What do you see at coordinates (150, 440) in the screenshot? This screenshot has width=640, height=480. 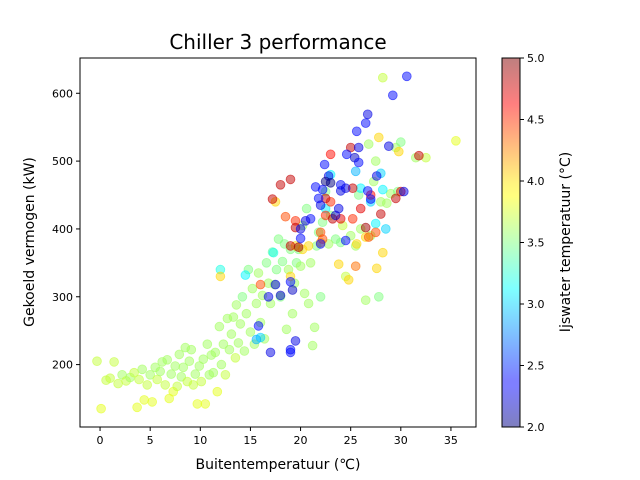 I see `x-tick-label: 5` at bounding box center [150, 440].